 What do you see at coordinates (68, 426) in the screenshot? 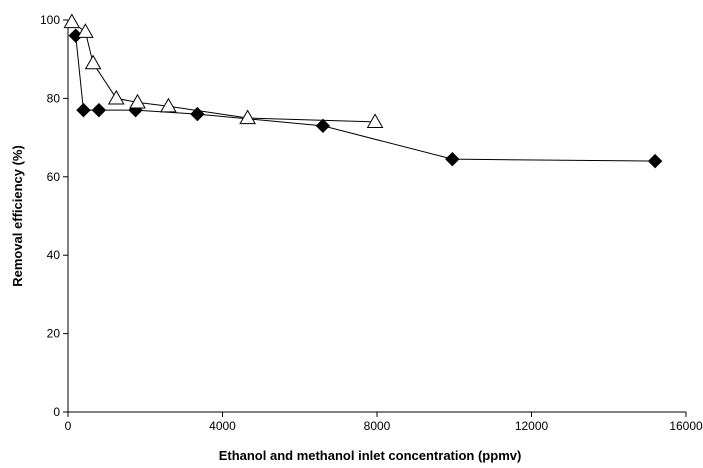
I see `x-tick-label: 0` at bounding box center [68, 426].